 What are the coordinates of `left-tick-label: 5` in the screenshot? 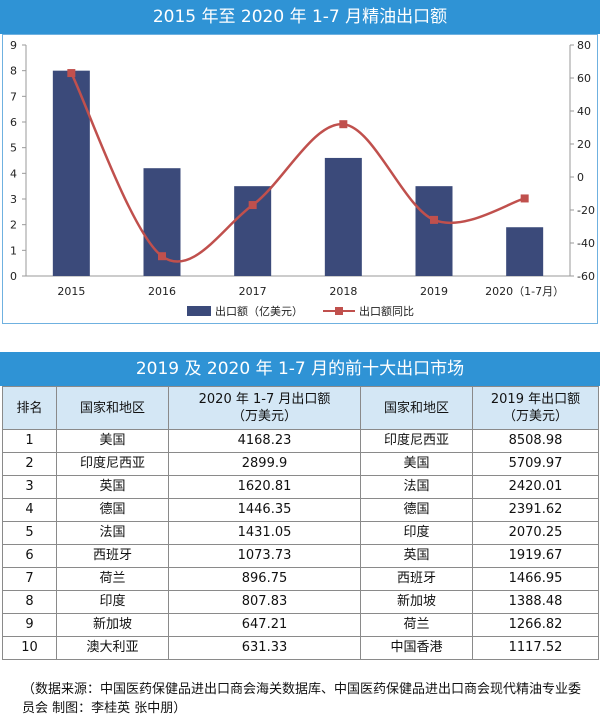 It's located at (13, 148).